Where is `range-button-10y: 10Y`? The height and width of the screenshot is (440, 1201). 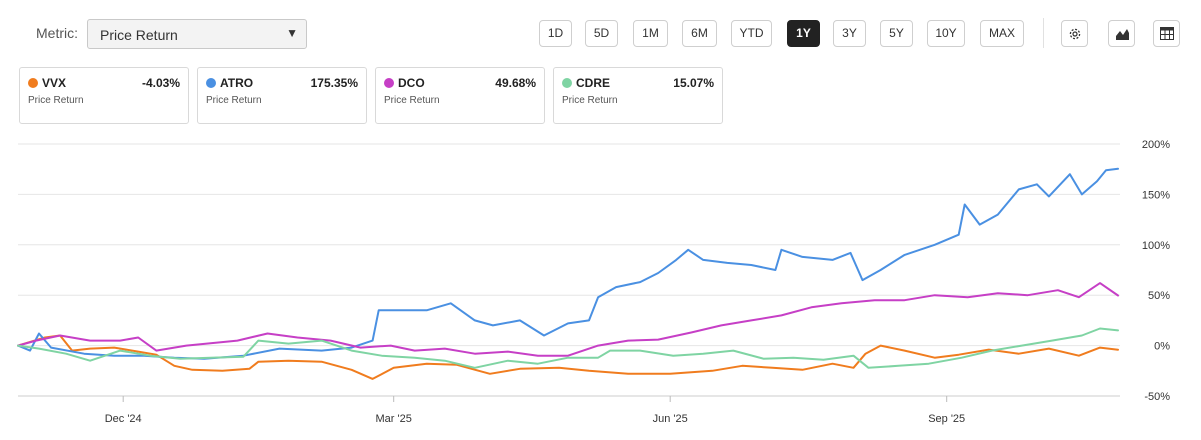 range-button-10y: 10Y is located at coordinates (946, 33).